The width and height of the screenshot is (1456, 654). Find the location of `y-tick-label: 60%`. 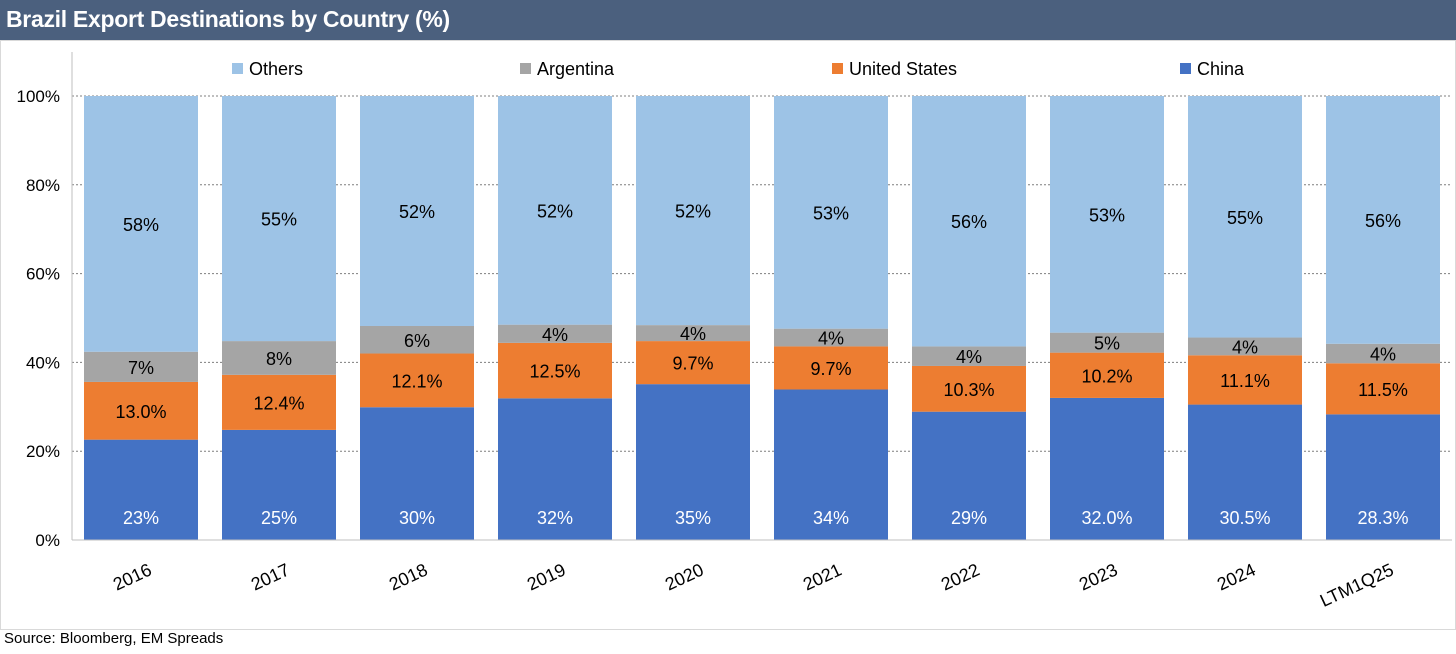

y-tick-label: 60% is located at coordinates (43, 274).